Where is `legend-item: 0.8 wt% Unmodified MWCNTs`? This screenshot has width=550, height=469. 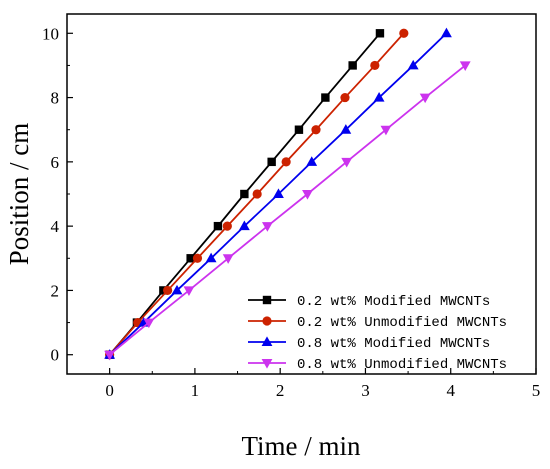 legend-item: 0.8 wt% Unmodified MWCNTs is located at coordinates (377, 365).